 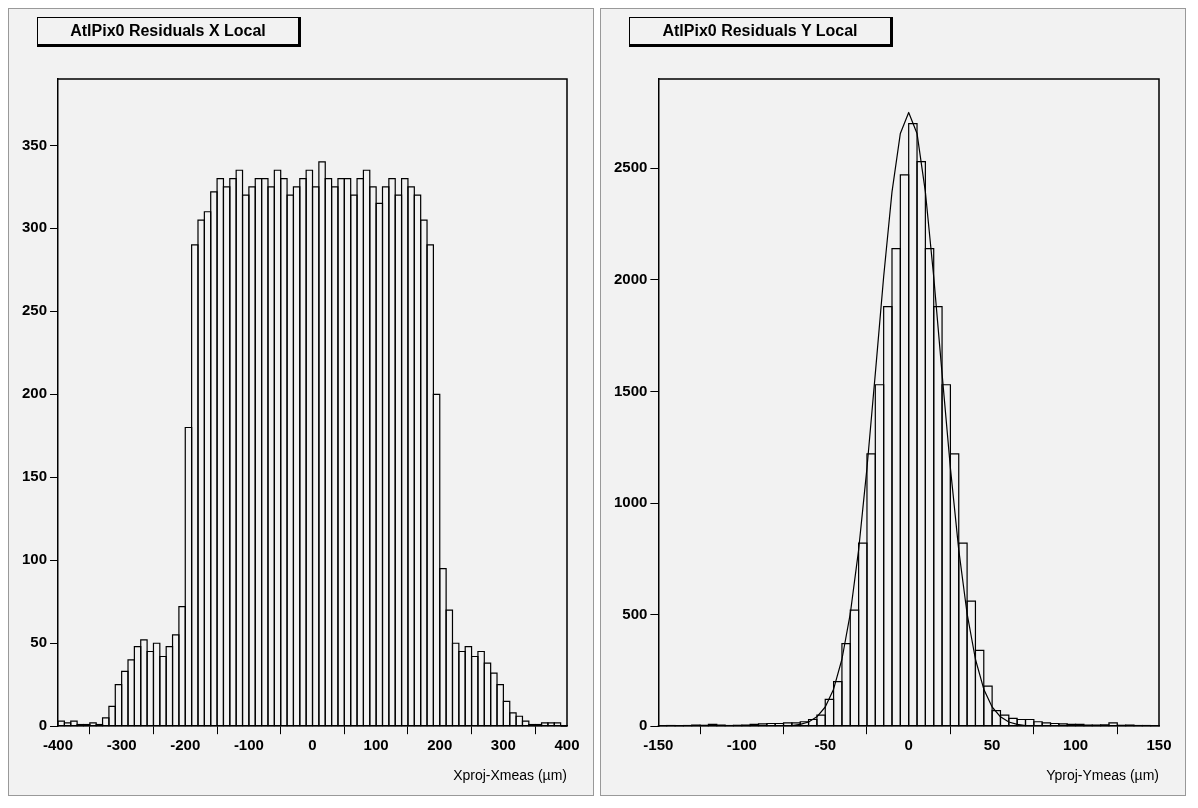 I want to click on y-tick-label: 250, so click(x=35, y=310).